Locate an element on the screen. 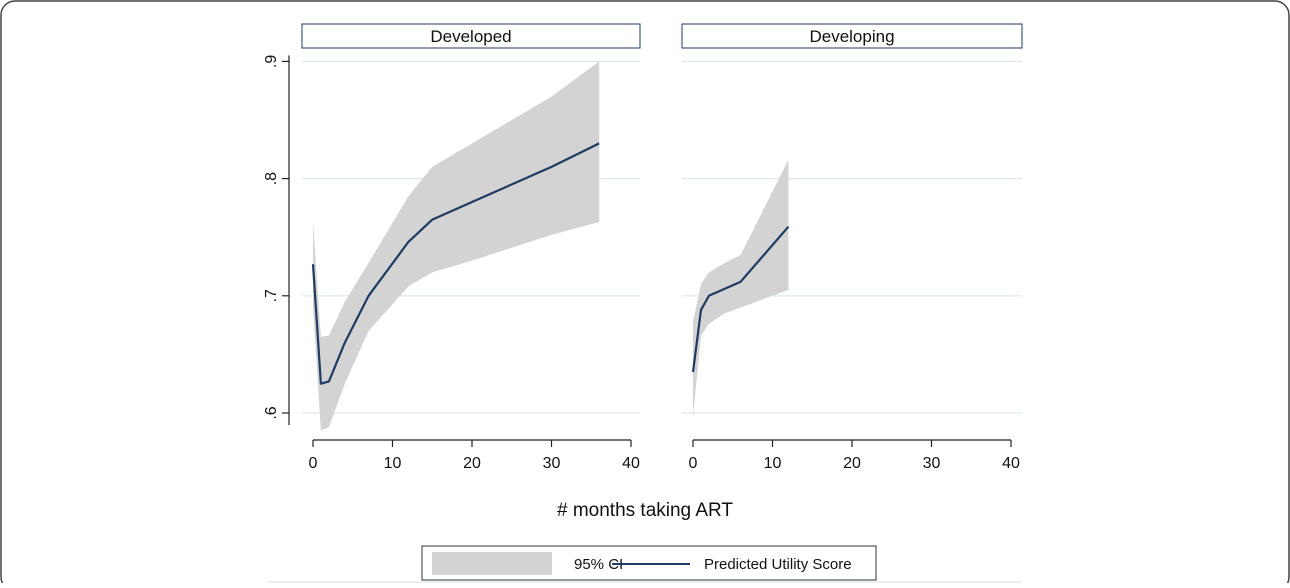 The height and width of the screenshot is (588, 1290). y-tick-label: .9 is located at coordinates (271, 61).